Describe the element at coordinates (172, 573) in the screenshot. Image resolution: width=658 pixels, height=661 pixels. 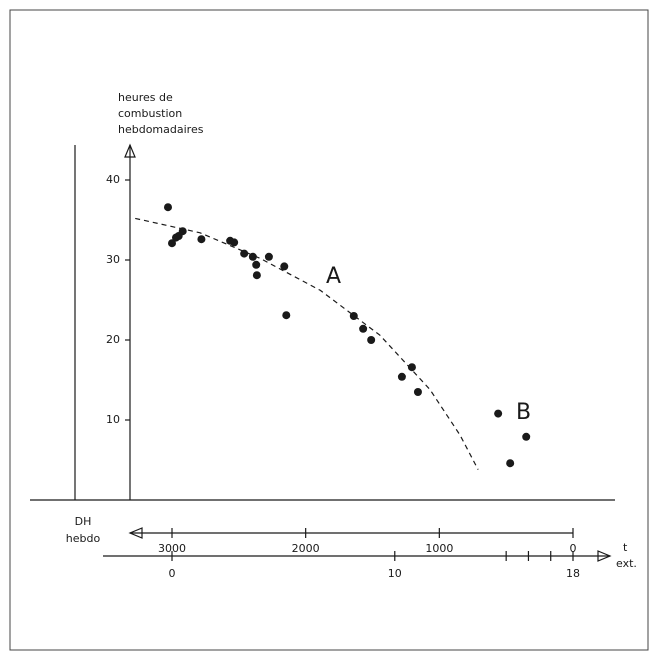
I see `x2-tick-label: 0` at that location.